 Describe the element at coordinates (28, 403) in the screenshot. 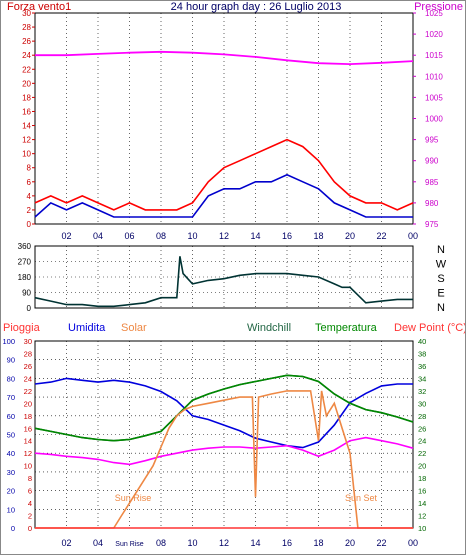

I see `rain-tick-label: 20` at that location.